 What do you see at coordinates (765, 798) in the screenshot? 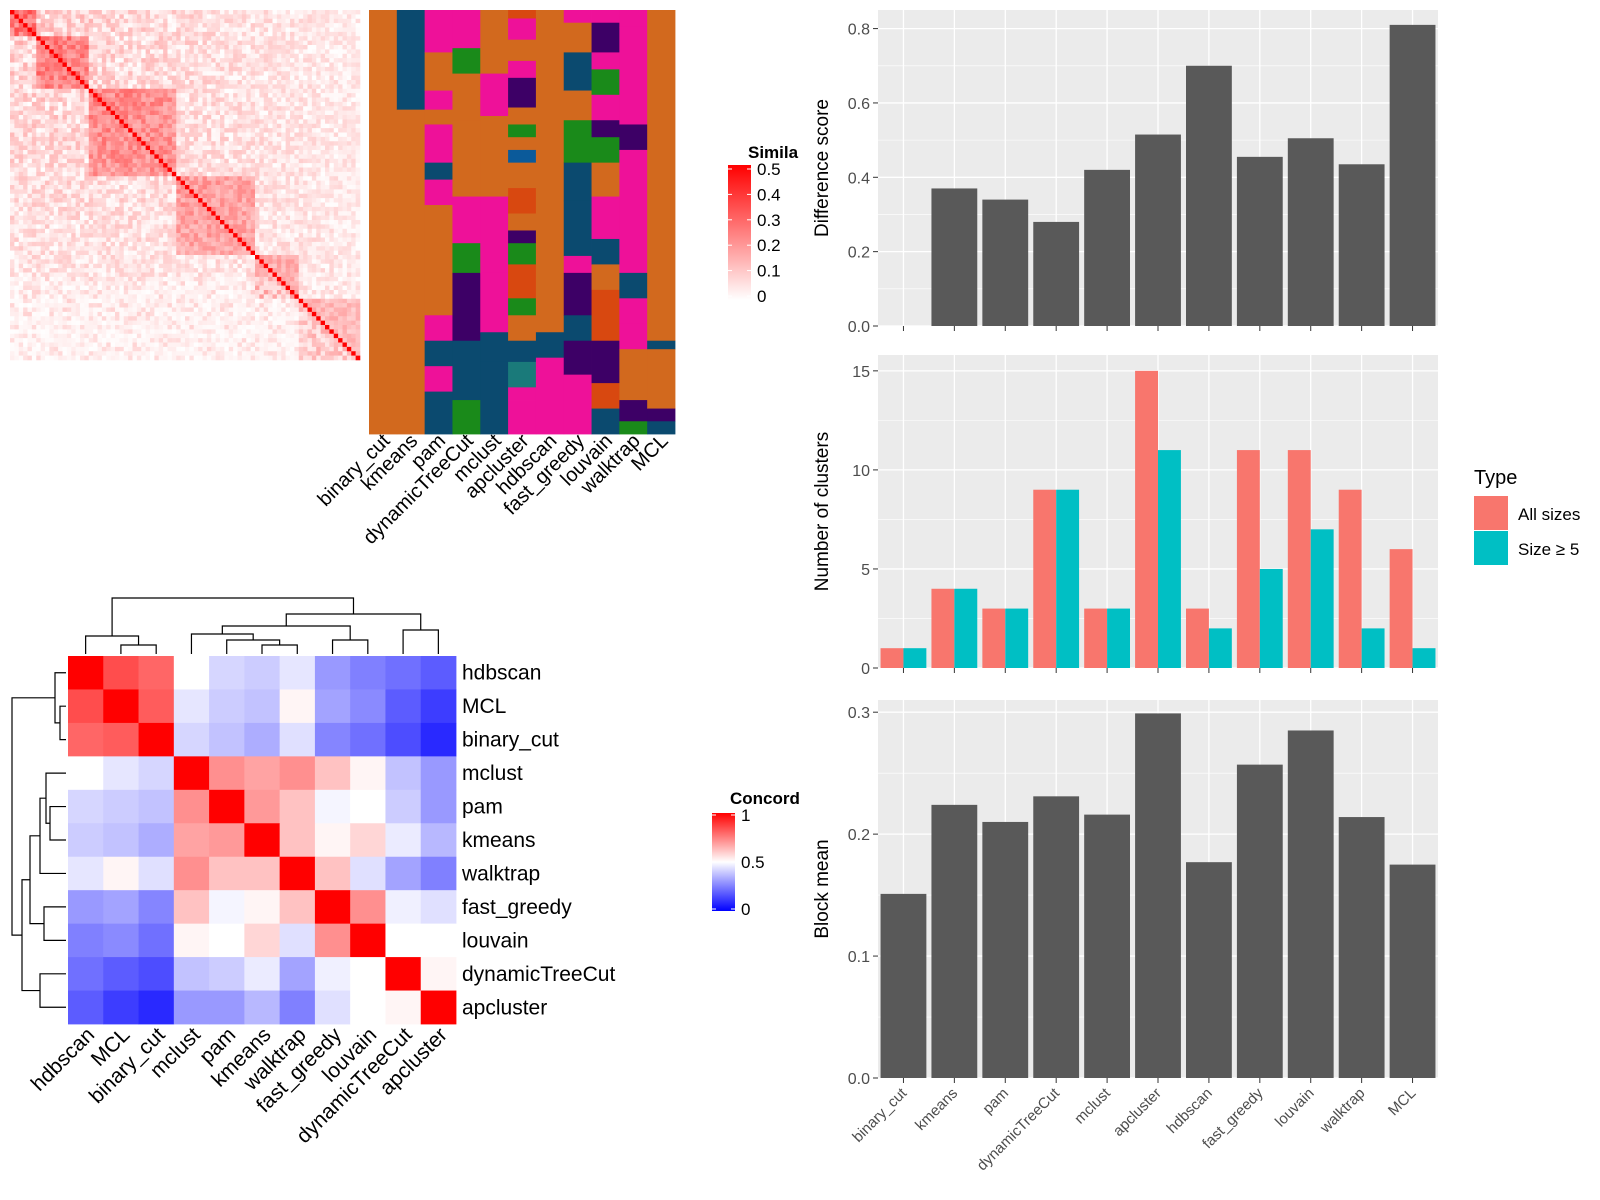
I see `concordance-legend-title: Concord` at bounding box center [765, 798].